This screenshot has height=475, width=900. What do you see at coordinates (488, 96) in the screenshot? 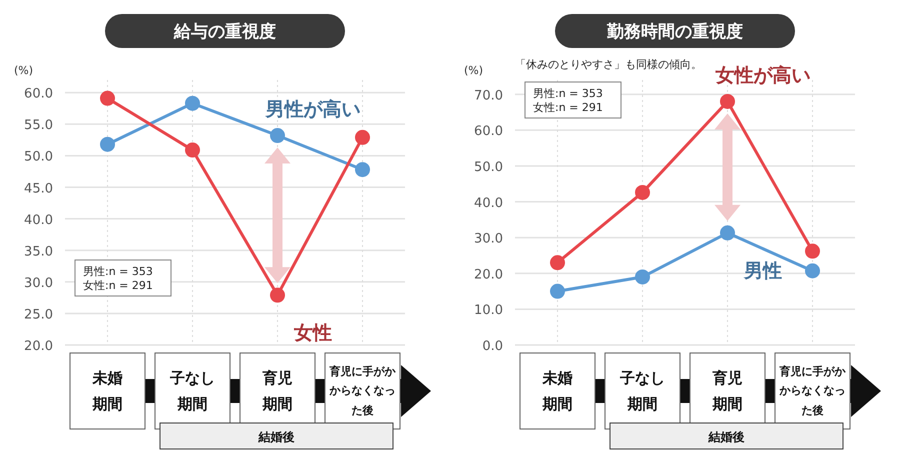
I see `y-tick-label: 70.0` at bounding box center [488, 96].